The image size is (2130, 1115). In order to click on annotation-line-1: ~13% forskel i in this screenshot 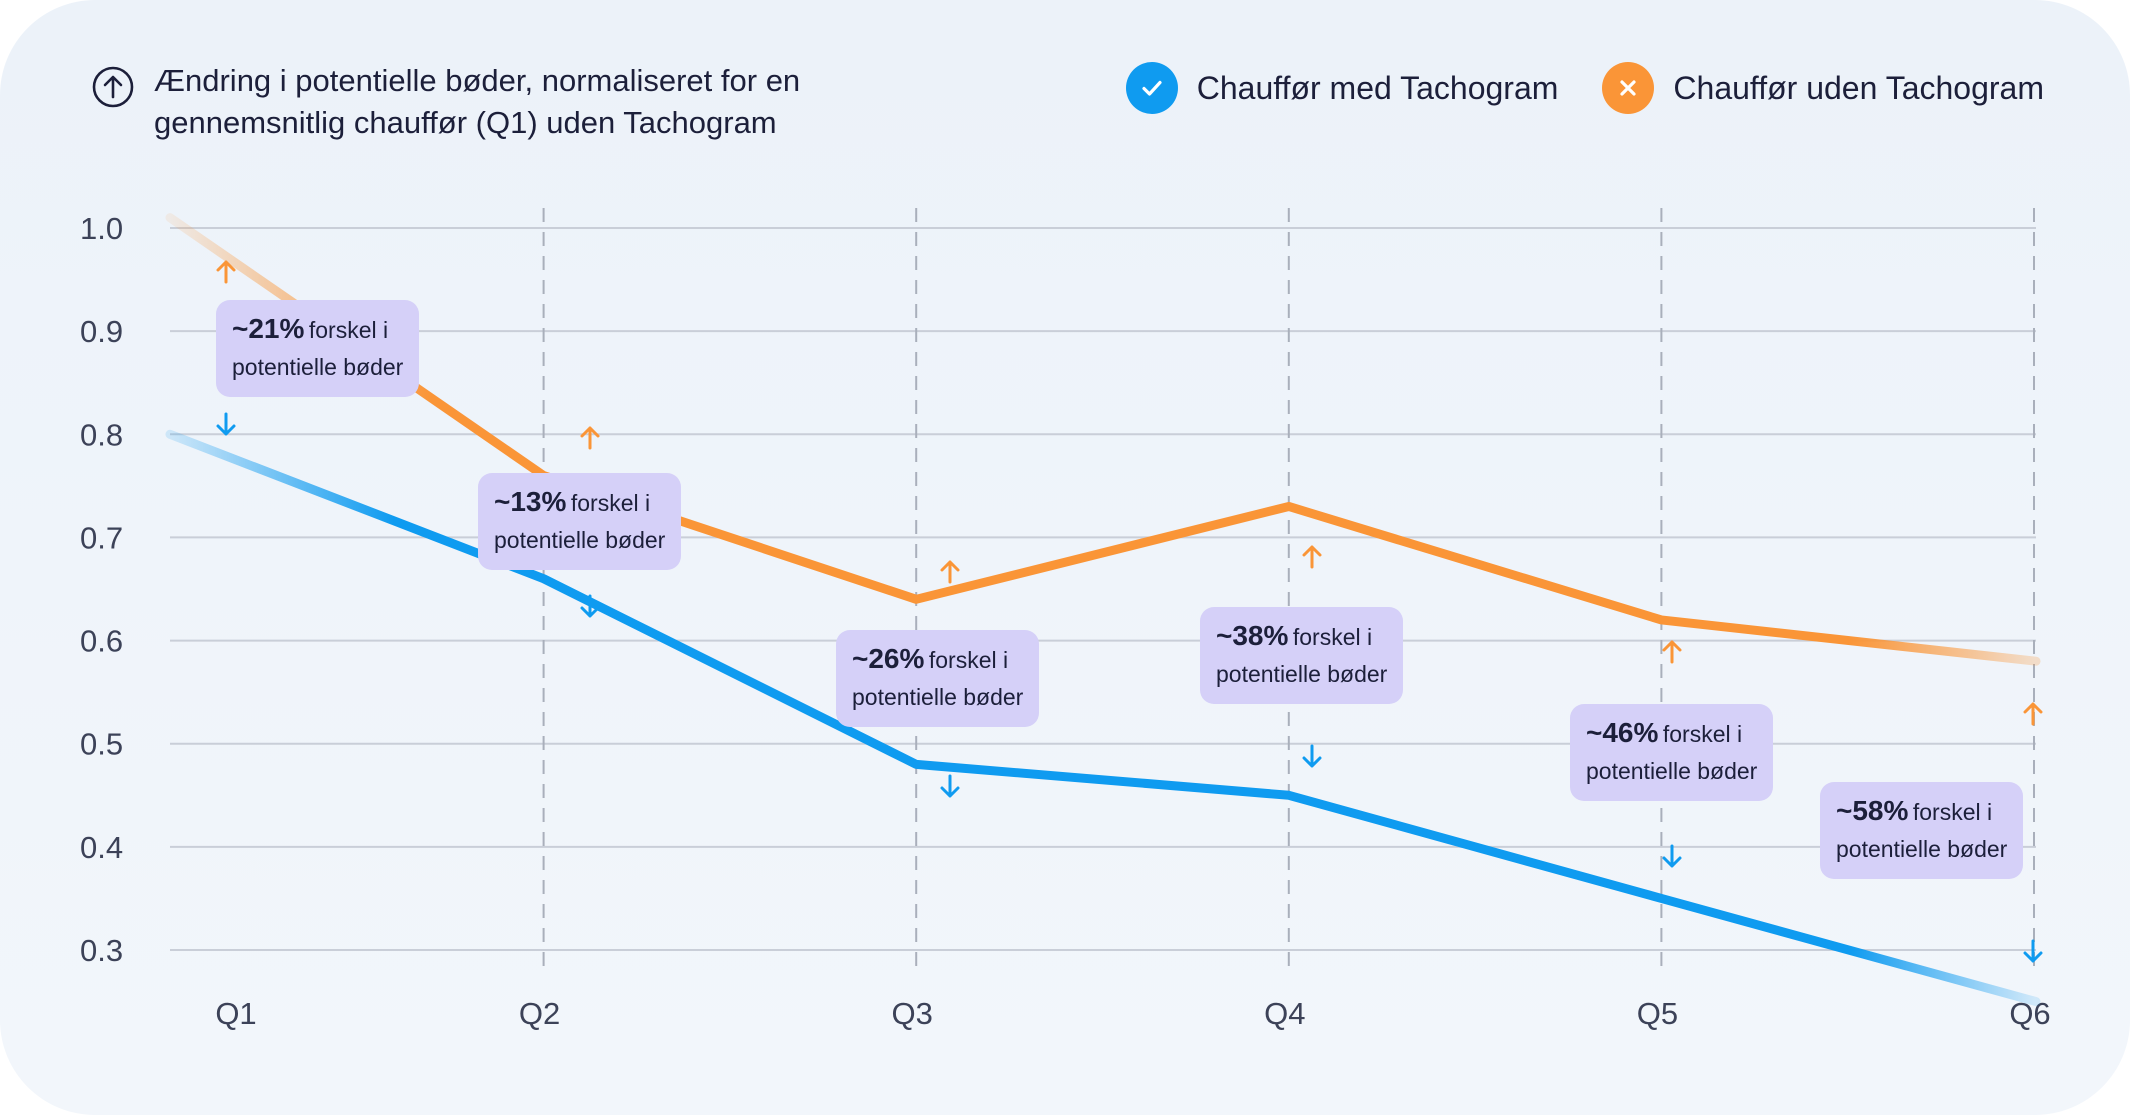, I will do `click(579, 504)`.